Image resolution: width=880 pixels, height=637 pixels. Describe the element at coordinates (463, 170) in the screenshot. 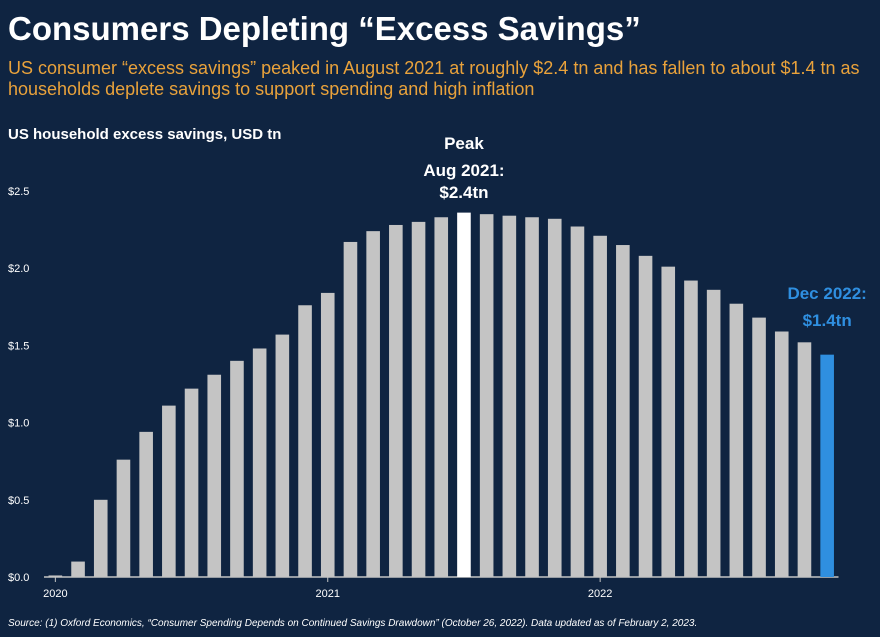

I see `peak-annotation: Aug 2021:` at that location.